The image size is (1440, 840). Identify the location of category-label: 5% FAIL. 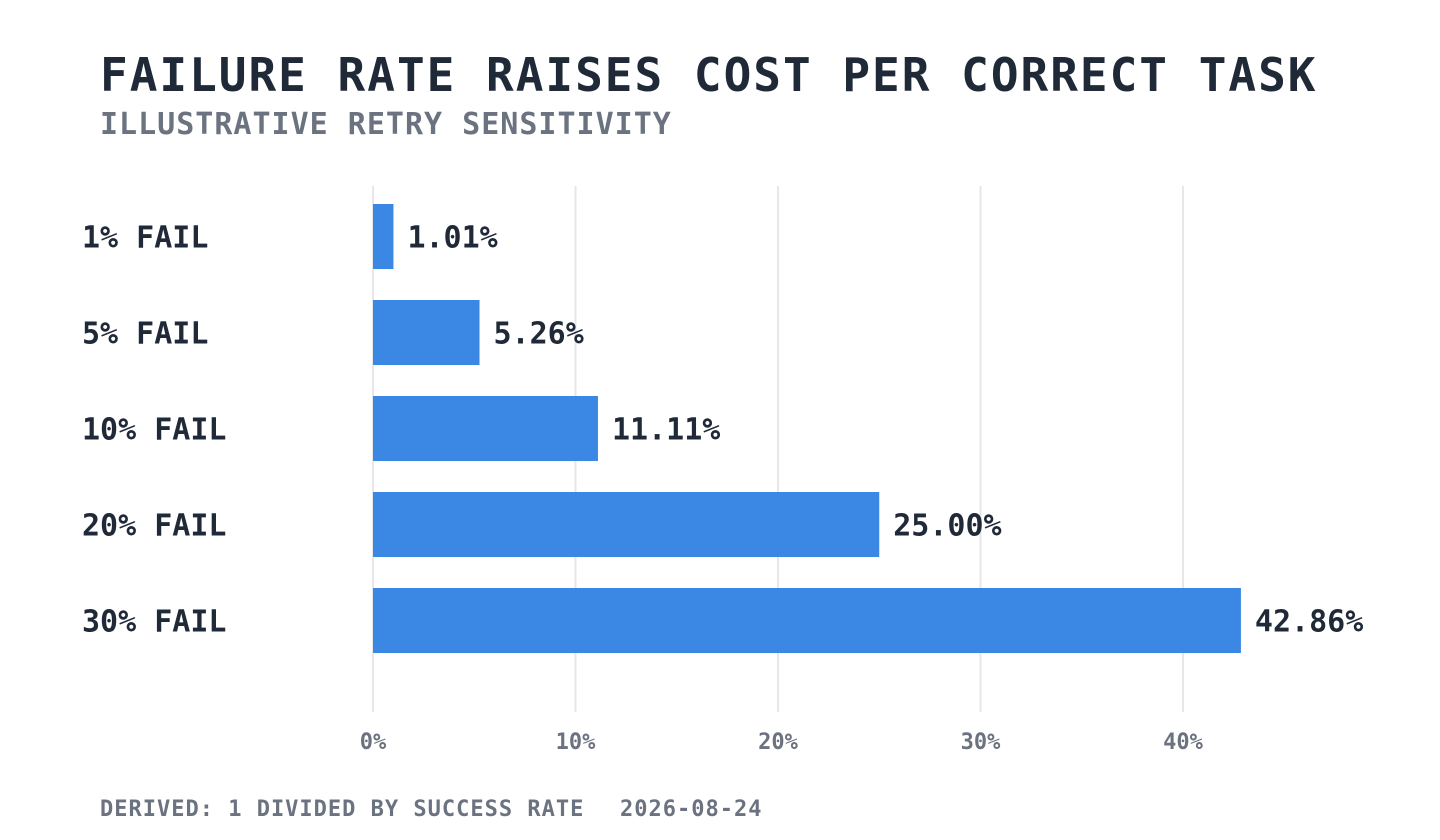
(145, 334).